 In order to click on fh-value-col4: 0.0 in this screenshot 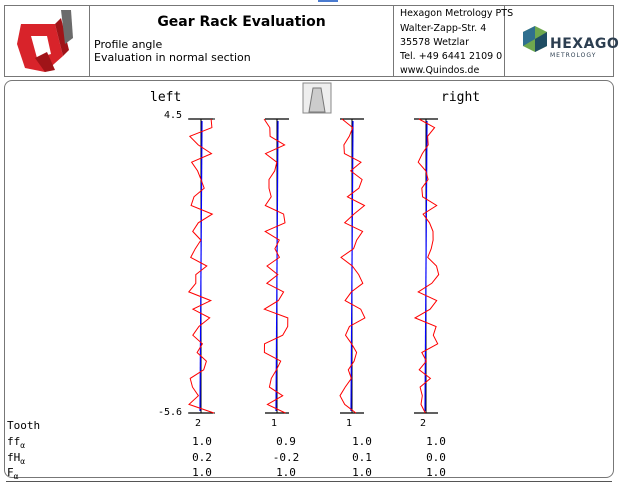, I will do `click(436, 457)`.